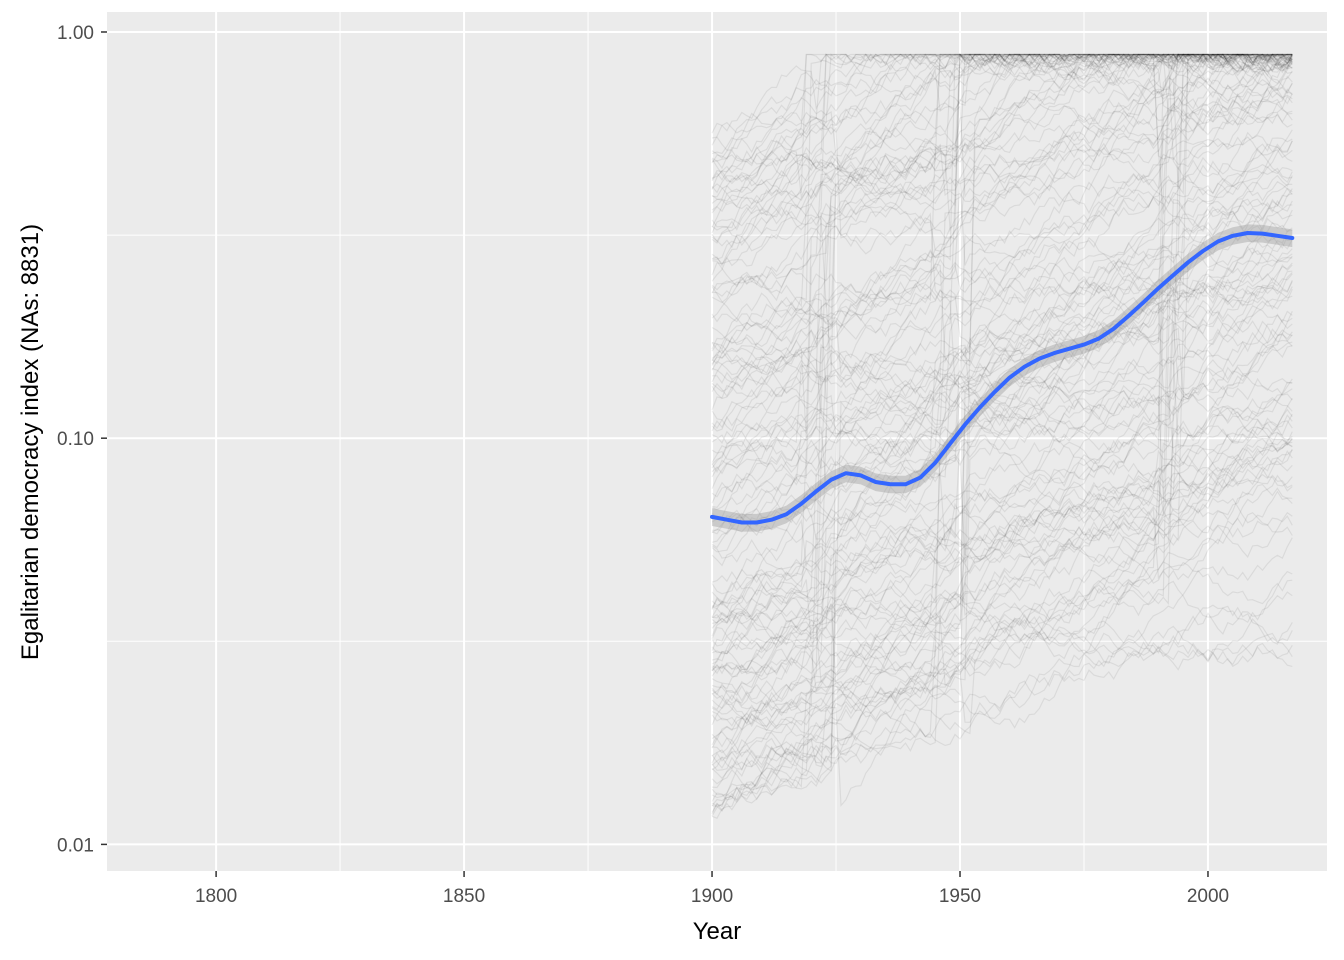 The image size is (1344, 960). What do you see at coordinates (712, 896) in the screenshot?
I see `x-tick-label: 1900` at bounding box center [712, 896].